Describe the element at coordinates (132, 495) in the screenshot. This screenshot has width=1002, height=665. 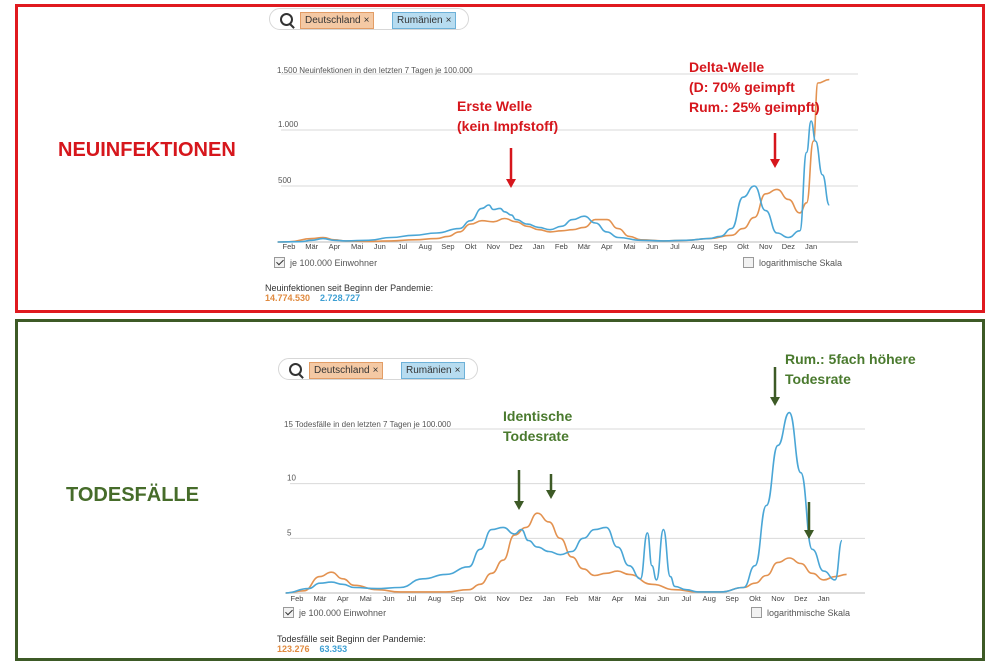
I see `section-label-todesfaelle: TODESFÄLLE` at that location.